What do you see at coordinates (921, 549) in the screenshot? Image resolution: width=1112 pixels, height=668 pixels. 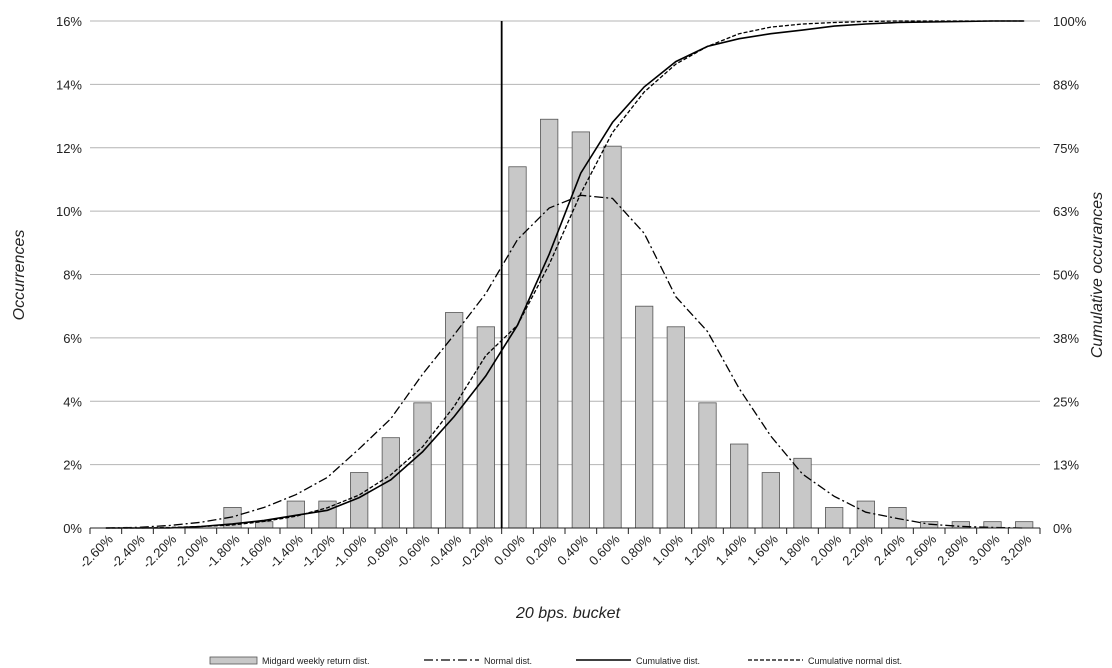 I see `x-tick-label: 2.60%` at bounding box center [921, 549].